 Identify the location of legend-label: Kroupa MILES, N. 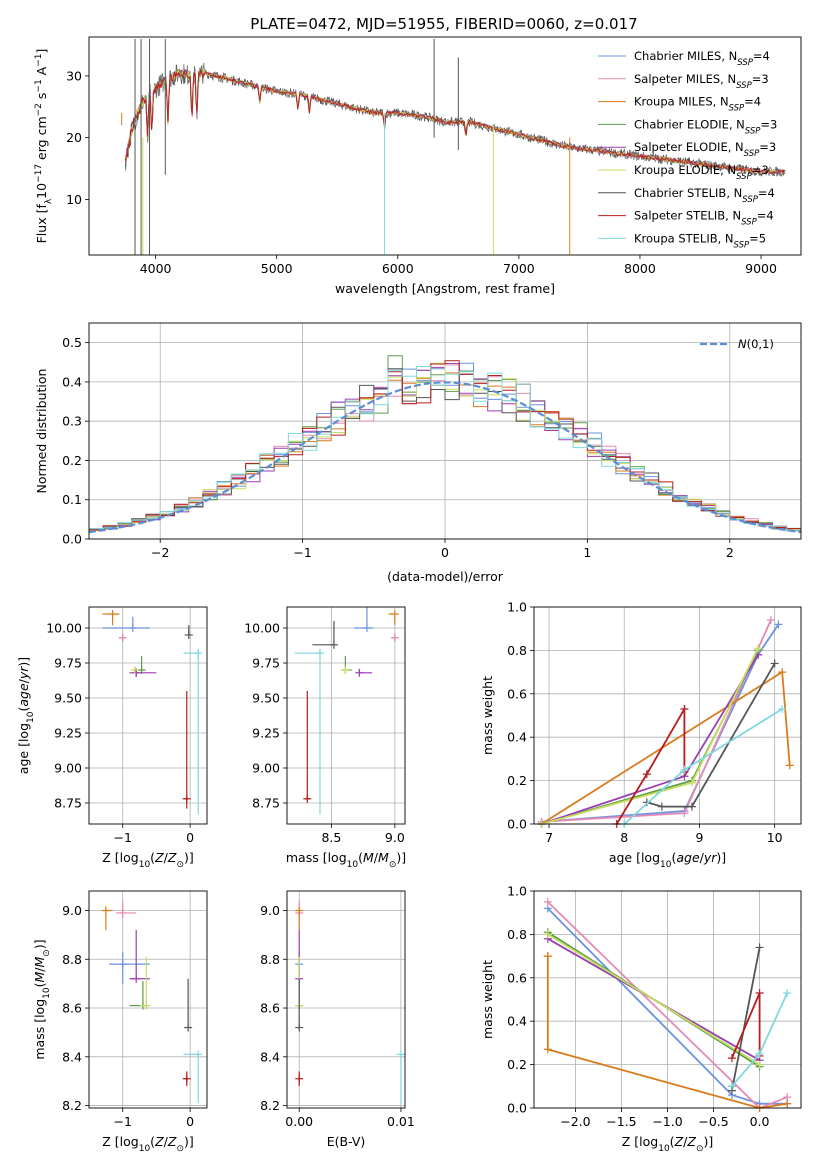
(681, 102).